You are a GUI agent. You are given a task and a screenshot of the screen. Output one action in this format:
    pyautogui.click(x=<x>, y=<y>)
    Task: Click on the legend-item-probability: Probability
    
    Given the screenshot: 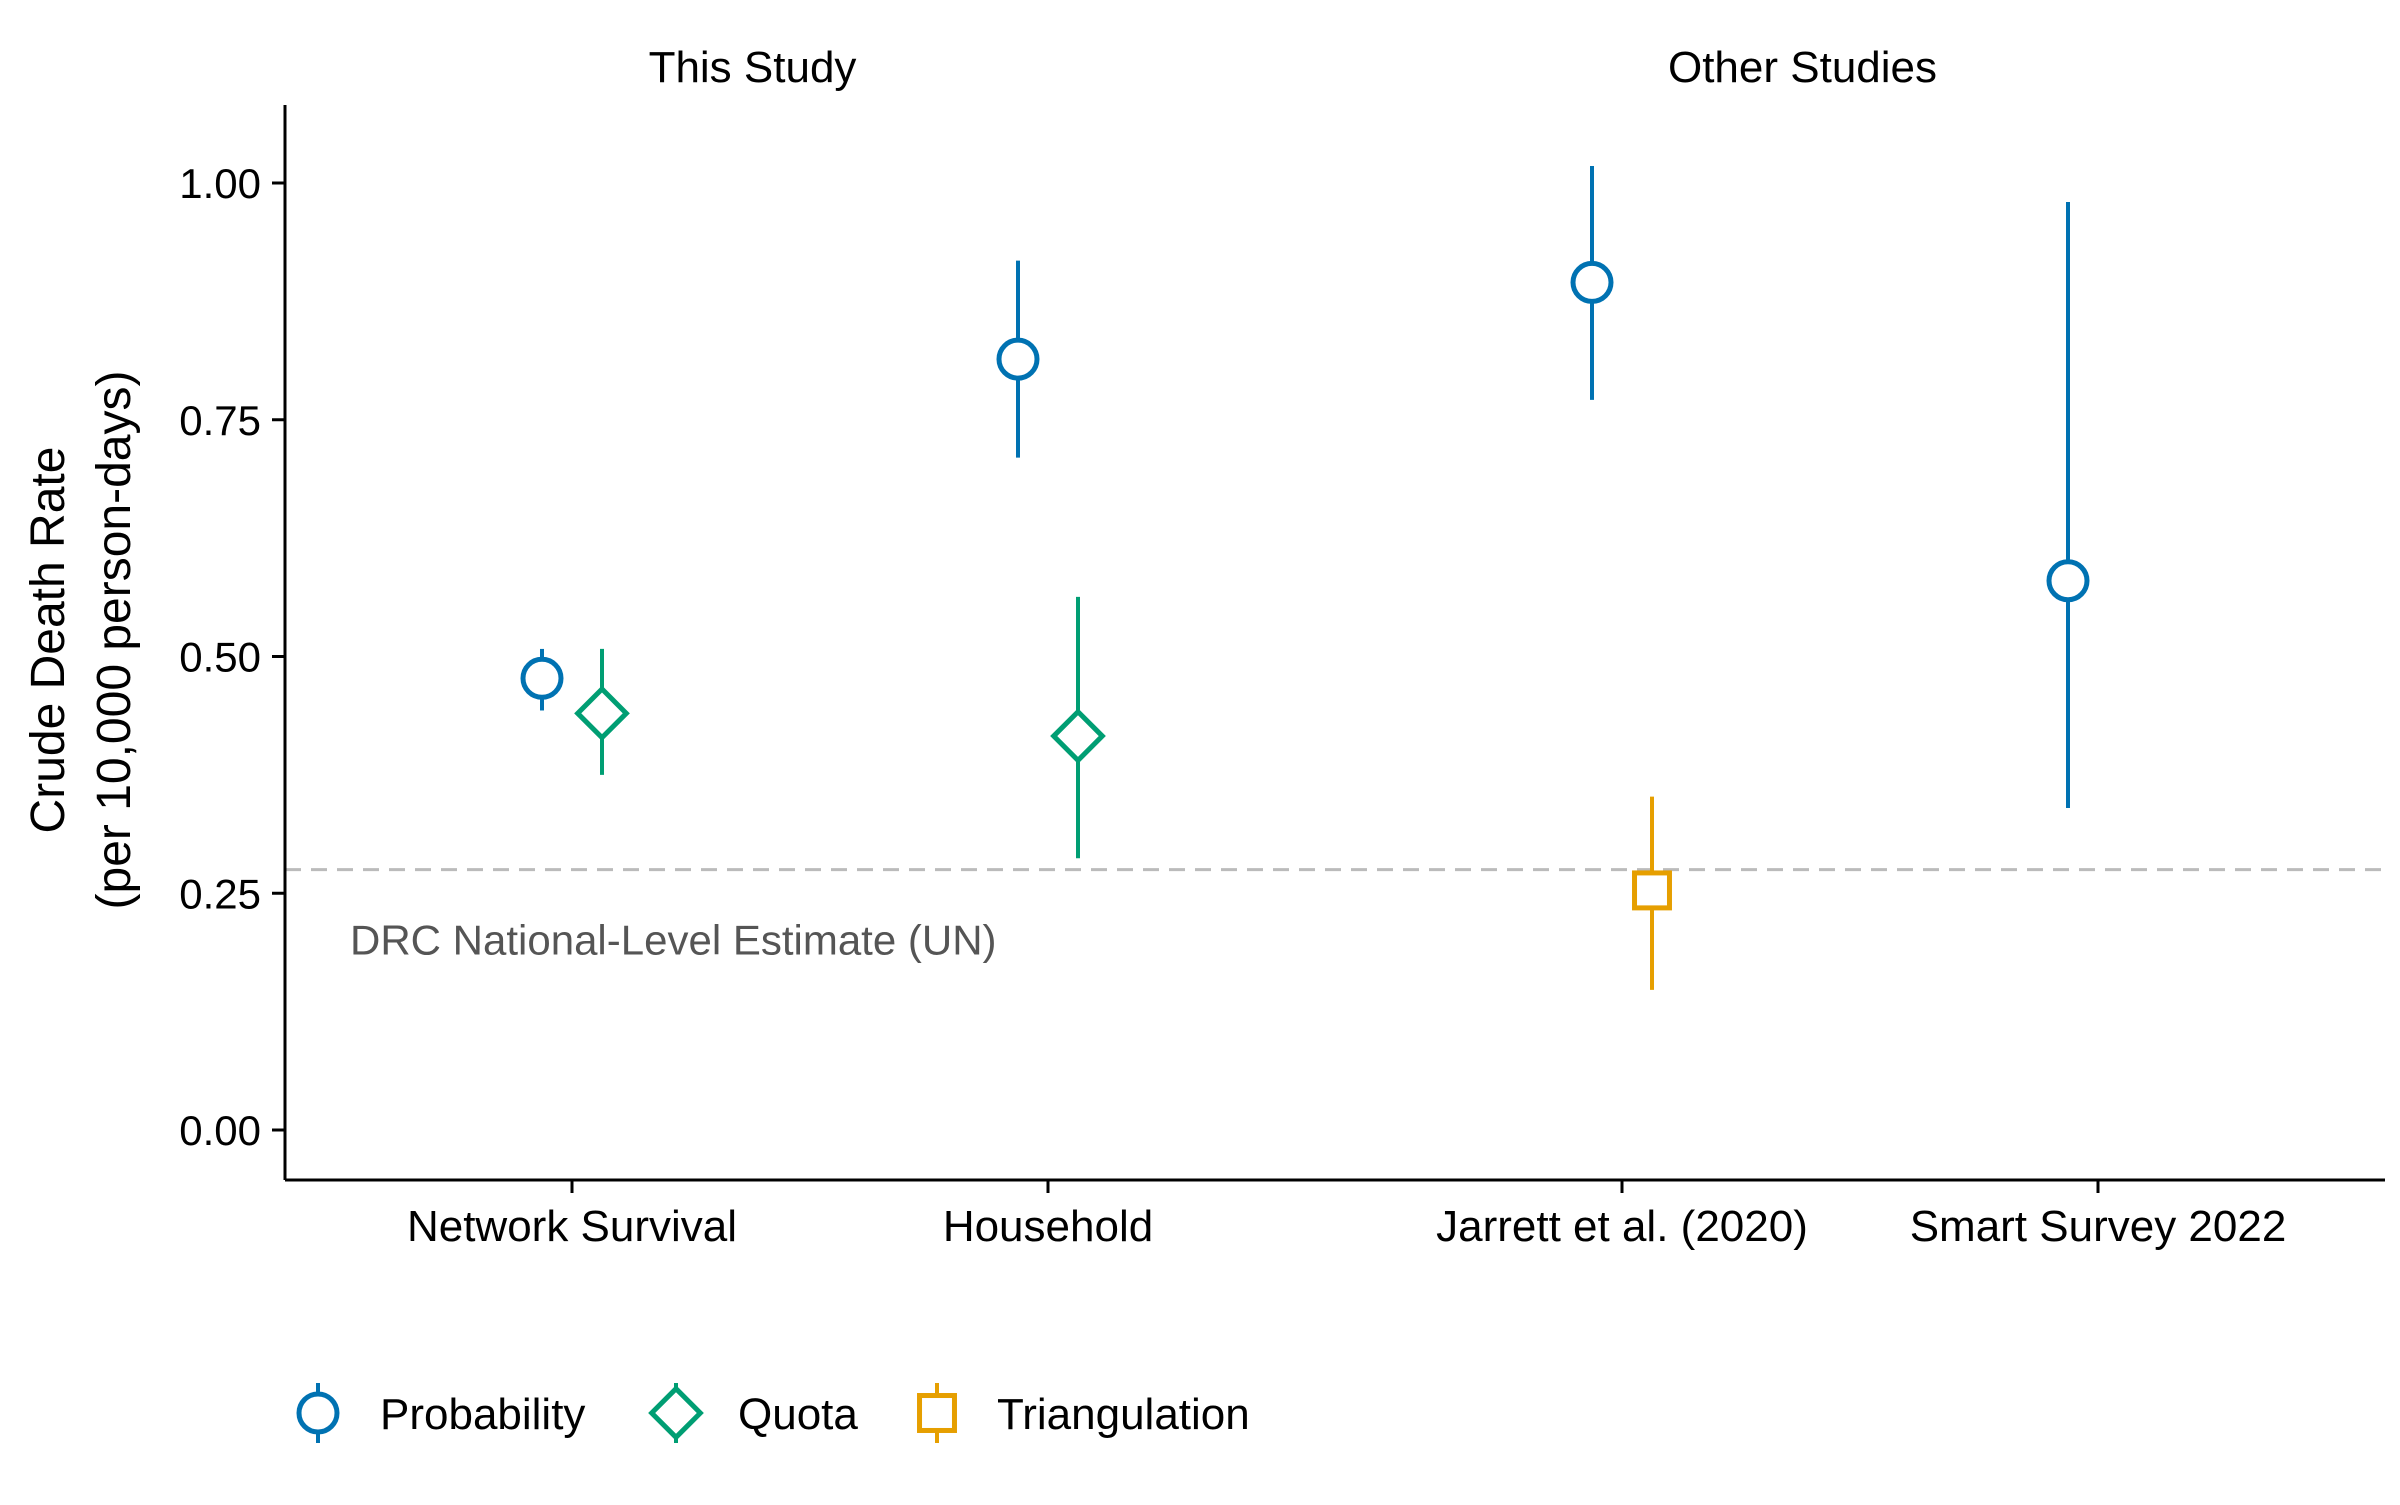 What is the action you would take?
    pyautogui.click(x=440, y=1413)
    